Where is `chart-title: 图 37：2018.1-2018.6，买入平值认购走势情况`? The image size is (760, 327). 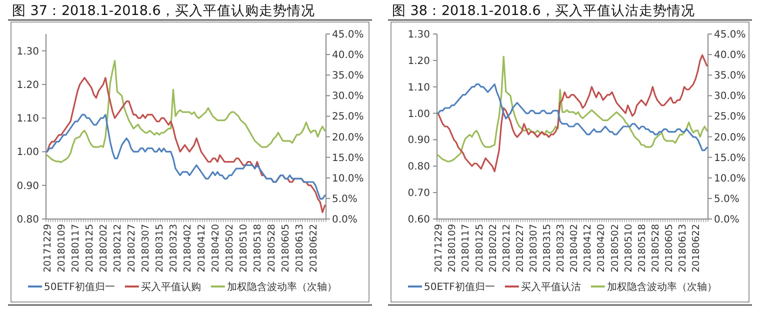
chart-title: 图 37：2018.1-2018.6，买入平值认购走势情况 is located at coordinates (163, 11).